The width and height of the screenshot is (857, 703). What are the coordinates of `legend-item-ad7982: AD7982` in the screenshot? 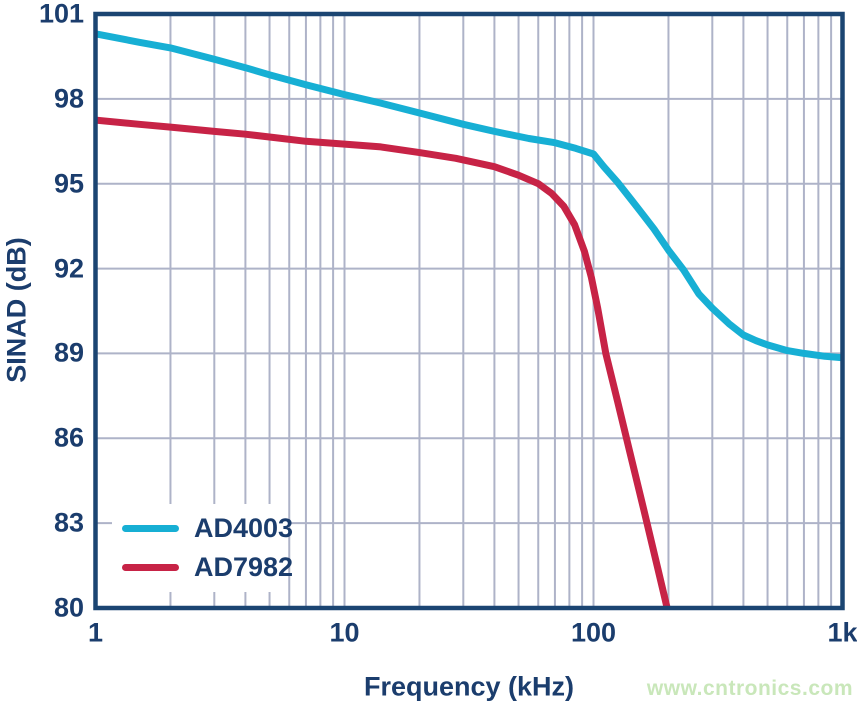 It's located at (202, 568).